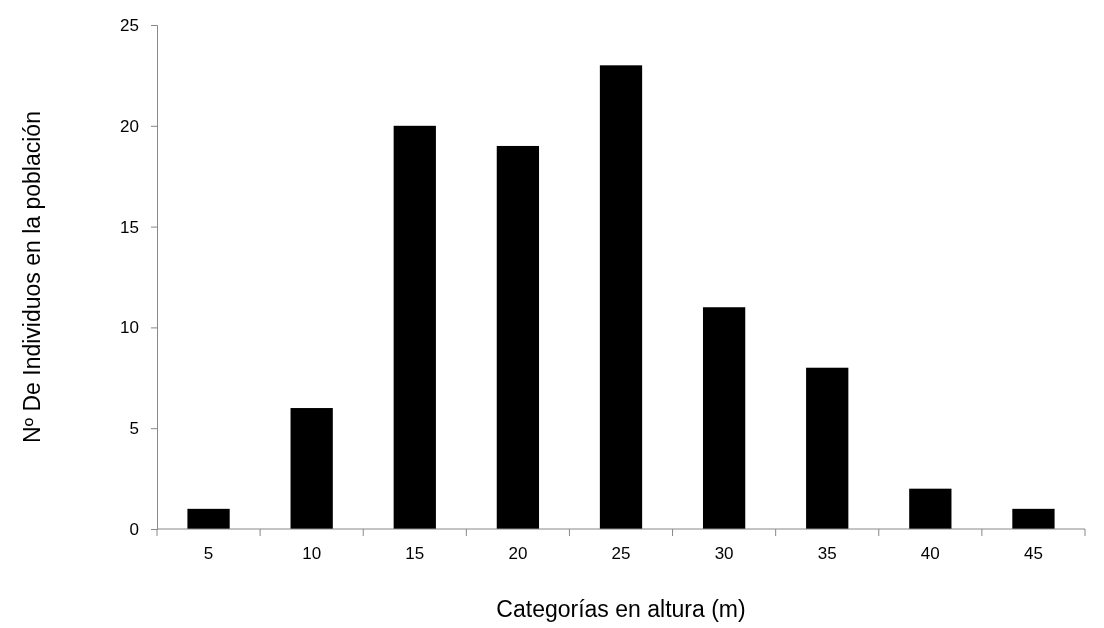 This screenshot has height=628, width=1104. I want to click on x-tick-label: 45, so click(1033, 553).